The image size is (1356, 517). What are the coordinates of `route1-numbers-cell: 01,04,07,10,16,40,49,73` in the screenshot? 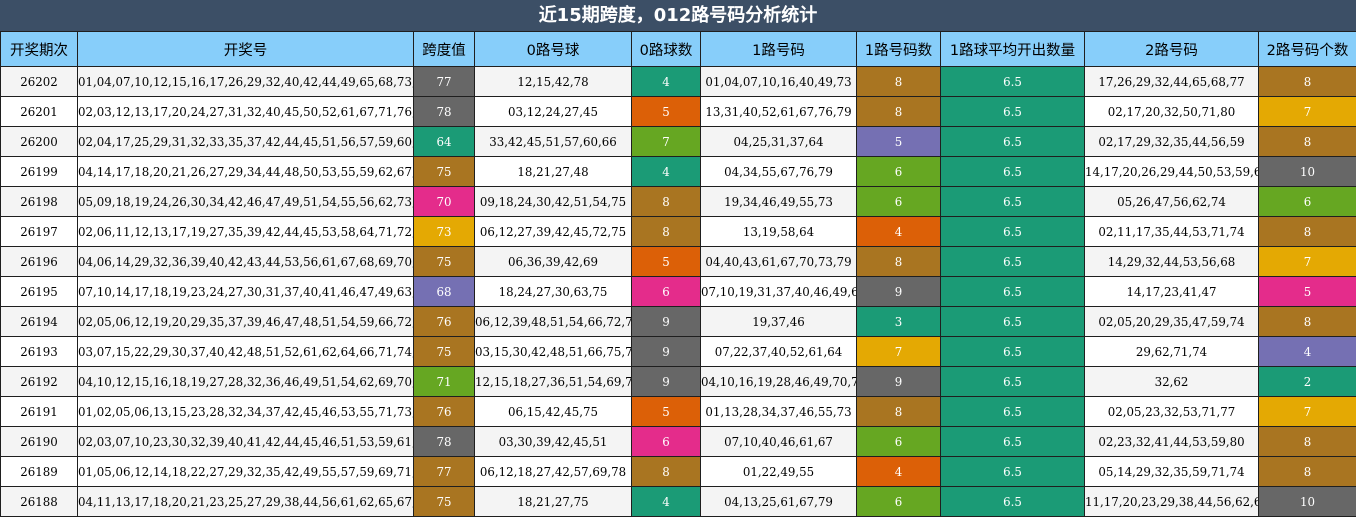 It's located at (778, 81).